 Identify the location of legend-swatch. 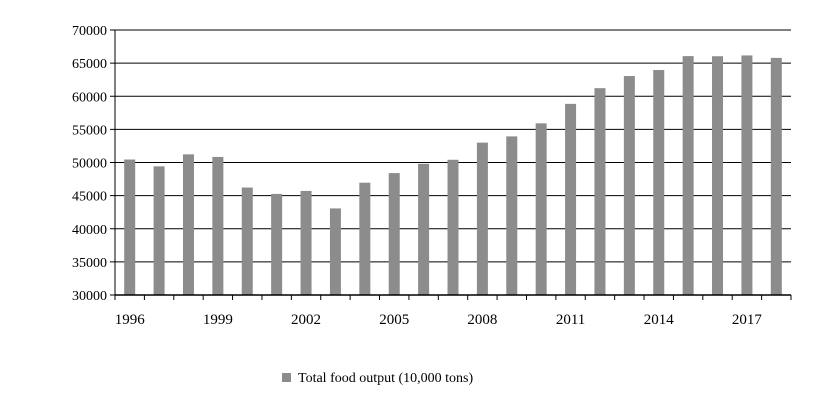
(286, 377).